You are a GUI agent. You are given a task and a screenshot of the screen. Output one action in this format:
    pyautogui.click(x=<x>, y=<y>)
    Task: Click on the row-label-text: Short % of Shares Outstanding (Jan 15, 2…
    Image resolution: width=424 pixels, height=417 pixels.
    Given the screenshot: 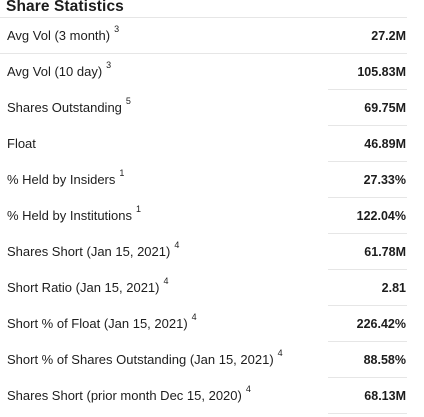 What is the action you would take?
    pyautogui.click(x=140, y=359)
    